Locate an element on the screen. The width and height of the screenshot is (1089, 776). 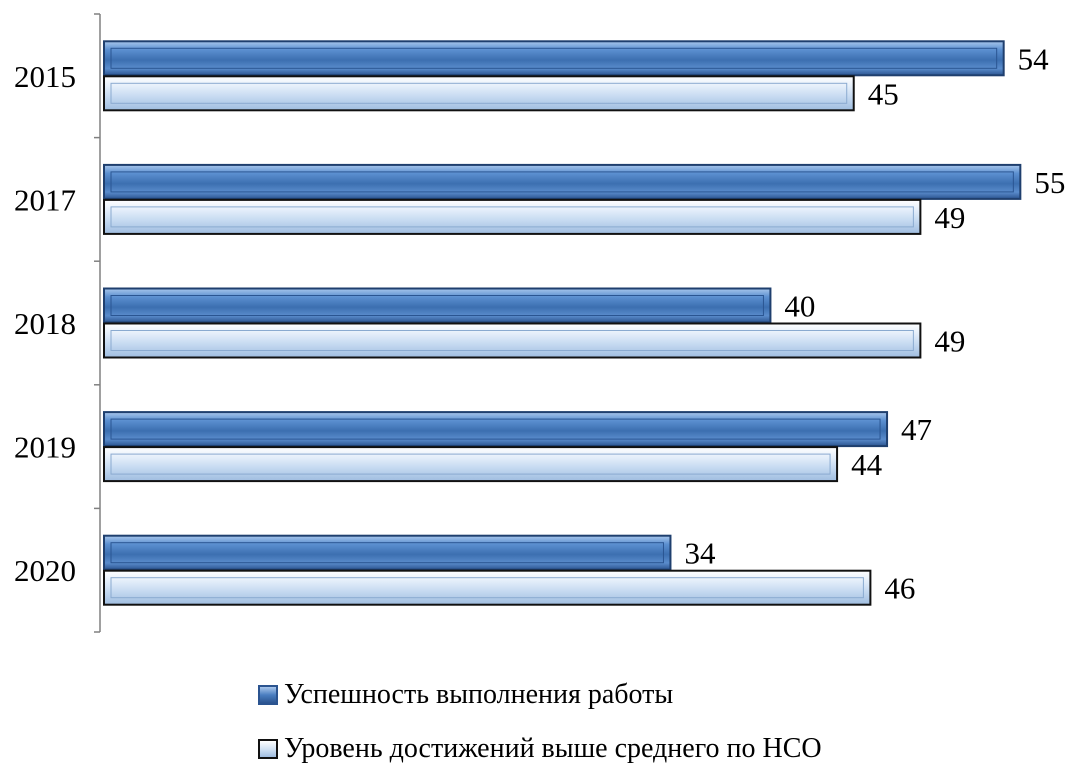
legend-item-series-1: Успешность выполнения работы is located at coordinates (608, 695).